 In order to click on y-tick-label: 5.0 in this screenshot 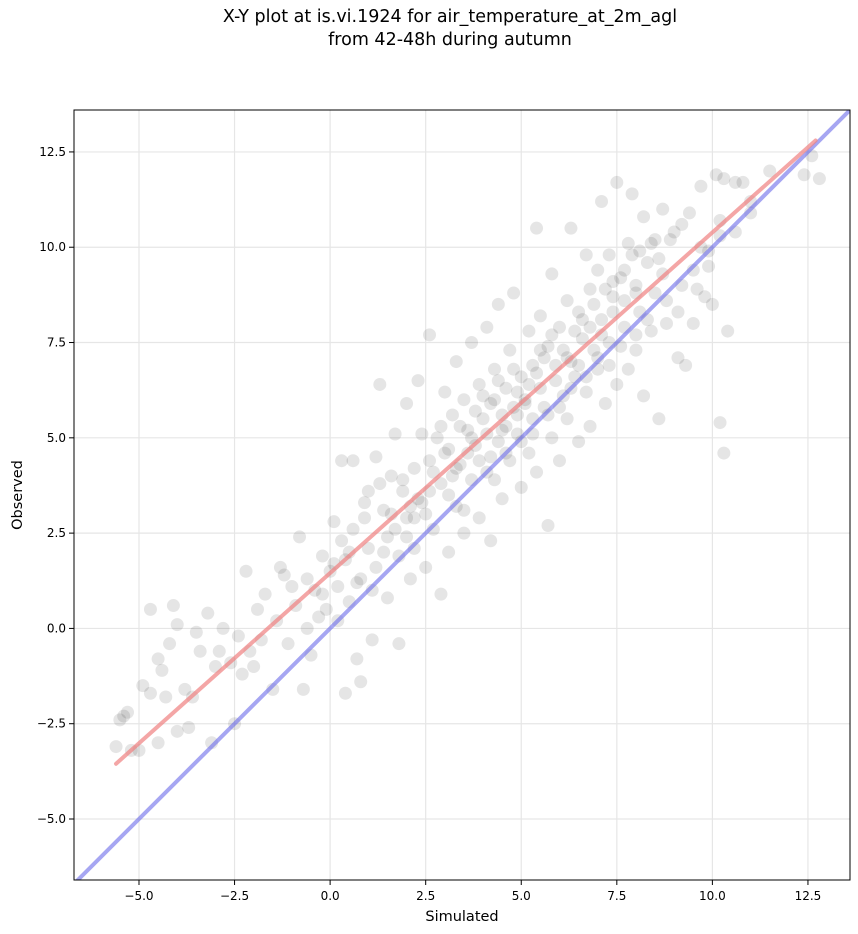, I will do `click(56, 438)`.